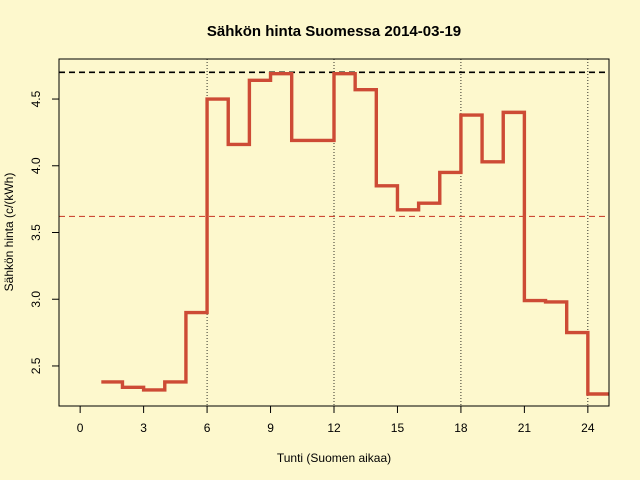  I want to click on y-tick-label: 2.5, so click(36, 365).